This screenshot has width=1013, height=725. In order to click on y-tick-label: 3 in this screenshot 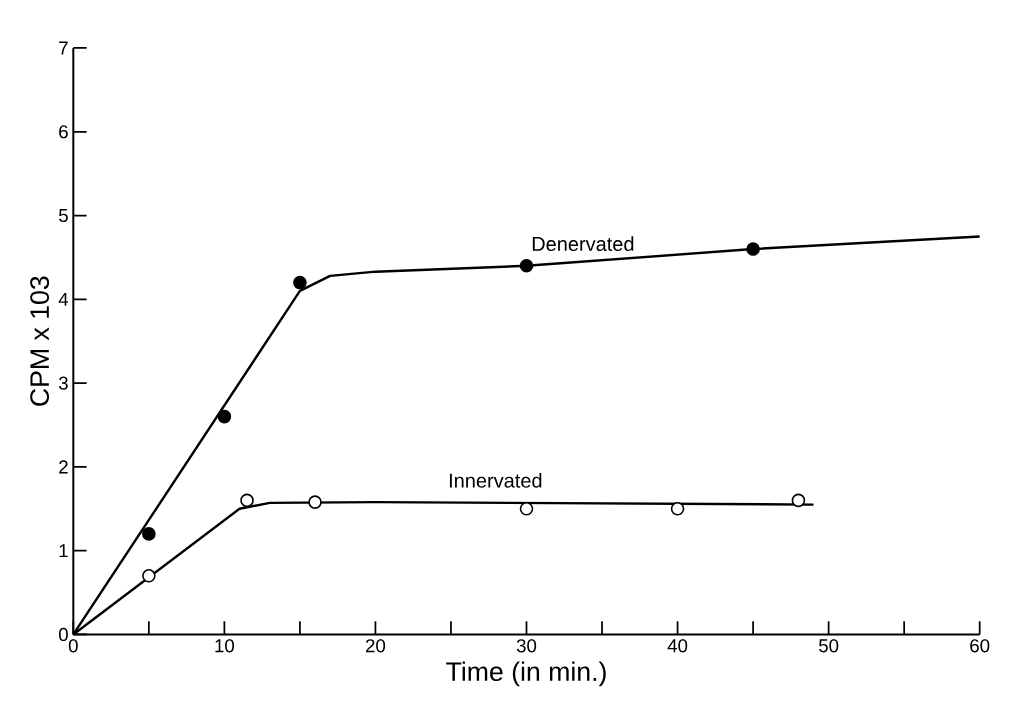, I will do `click(63, 383)`.